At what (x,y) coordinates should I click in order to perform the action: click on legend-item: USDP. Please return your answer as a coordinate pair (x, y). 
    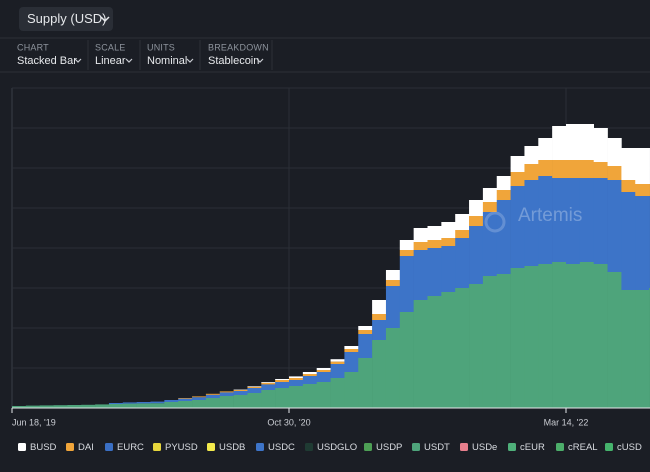
    Looking at the image, I should click on (383, 447).